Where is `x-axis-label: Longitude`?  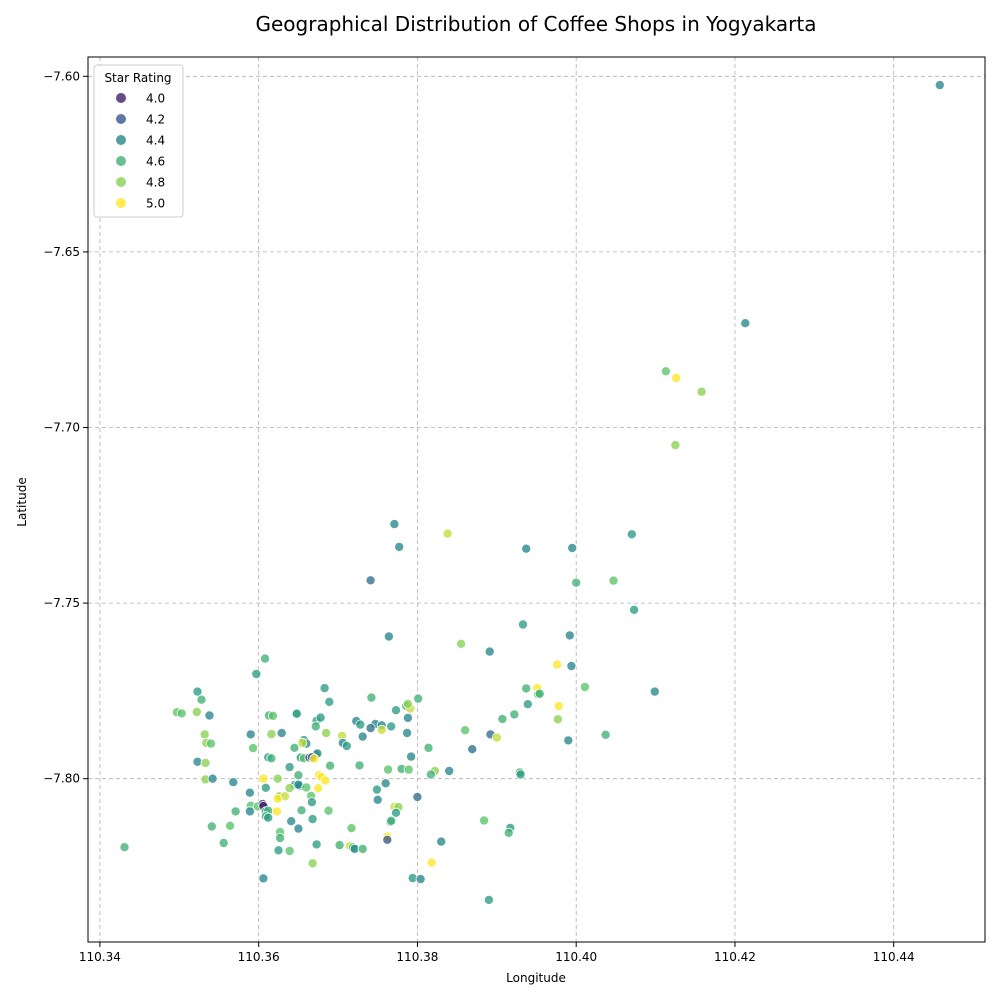 x-axis-label: Longitude is located at coordinates (536, 978).